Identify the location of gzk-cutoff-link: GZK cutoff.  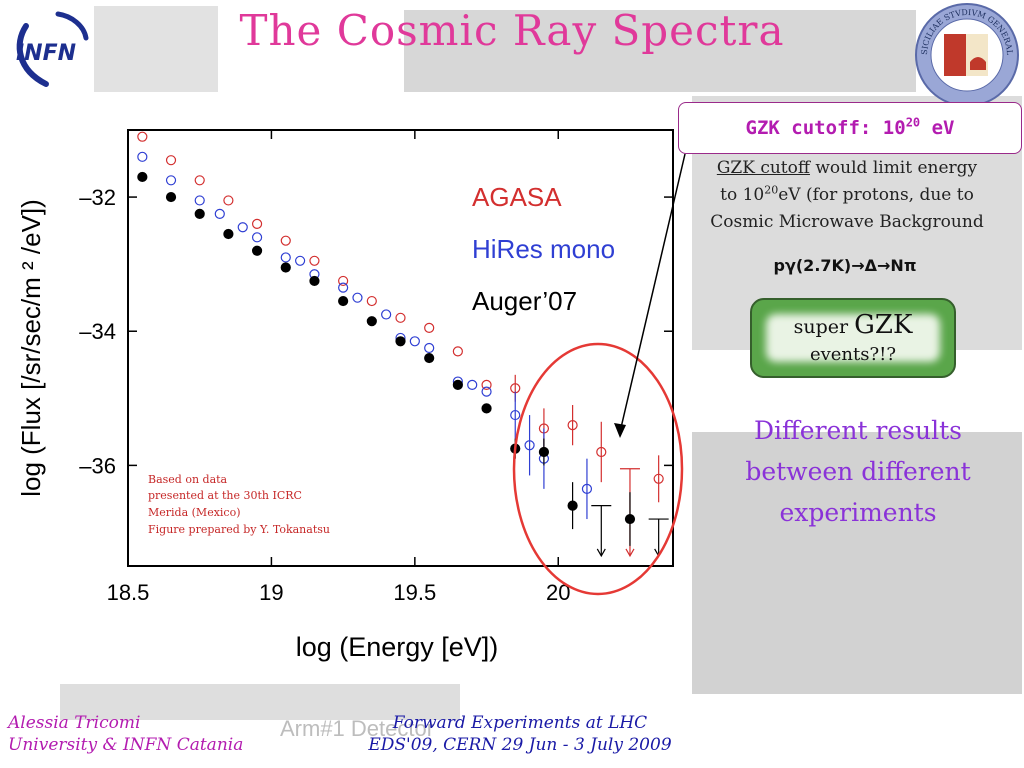
(763, 168).